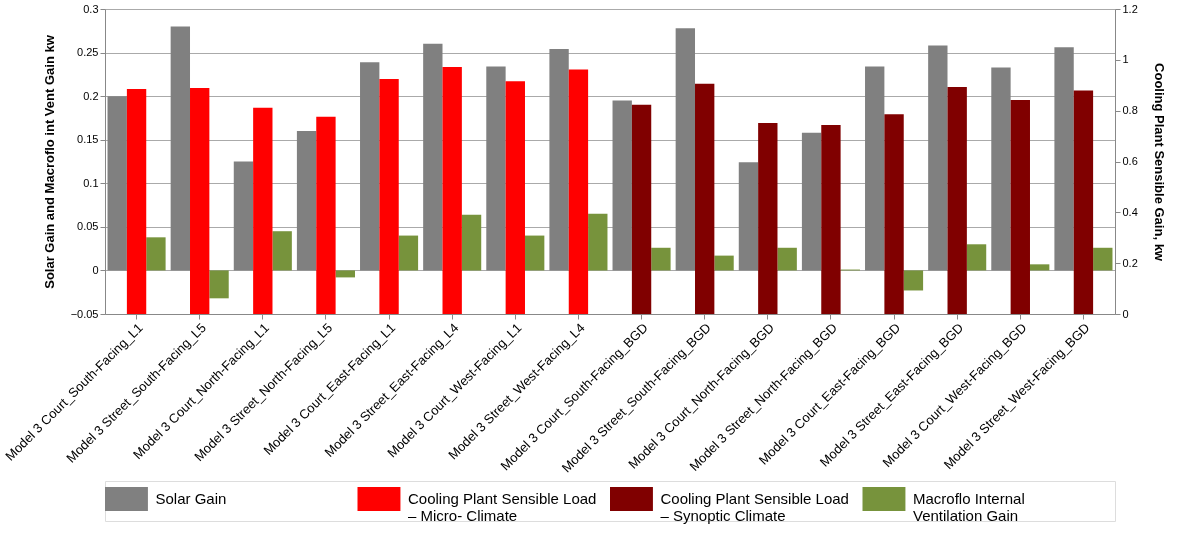  What do you see at coordinates (91, 182) in the screenshot?
I see `y-tick-label: 0.1` at bounding box center [91, 182].